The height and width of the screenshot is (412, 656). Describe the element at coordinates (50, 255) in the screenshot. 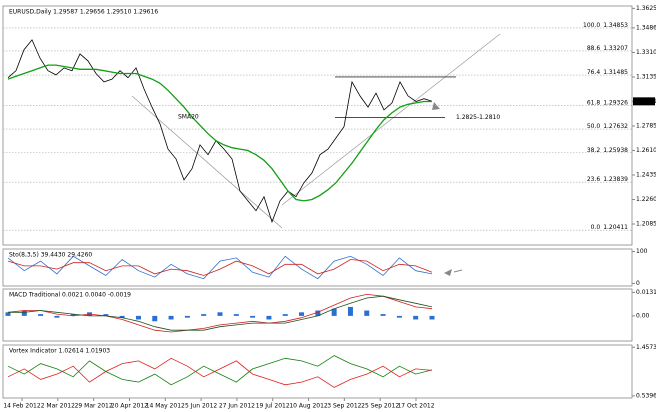

I see `panel-title: Sto(8,3,5) 39.4430 29.4260` at that location.